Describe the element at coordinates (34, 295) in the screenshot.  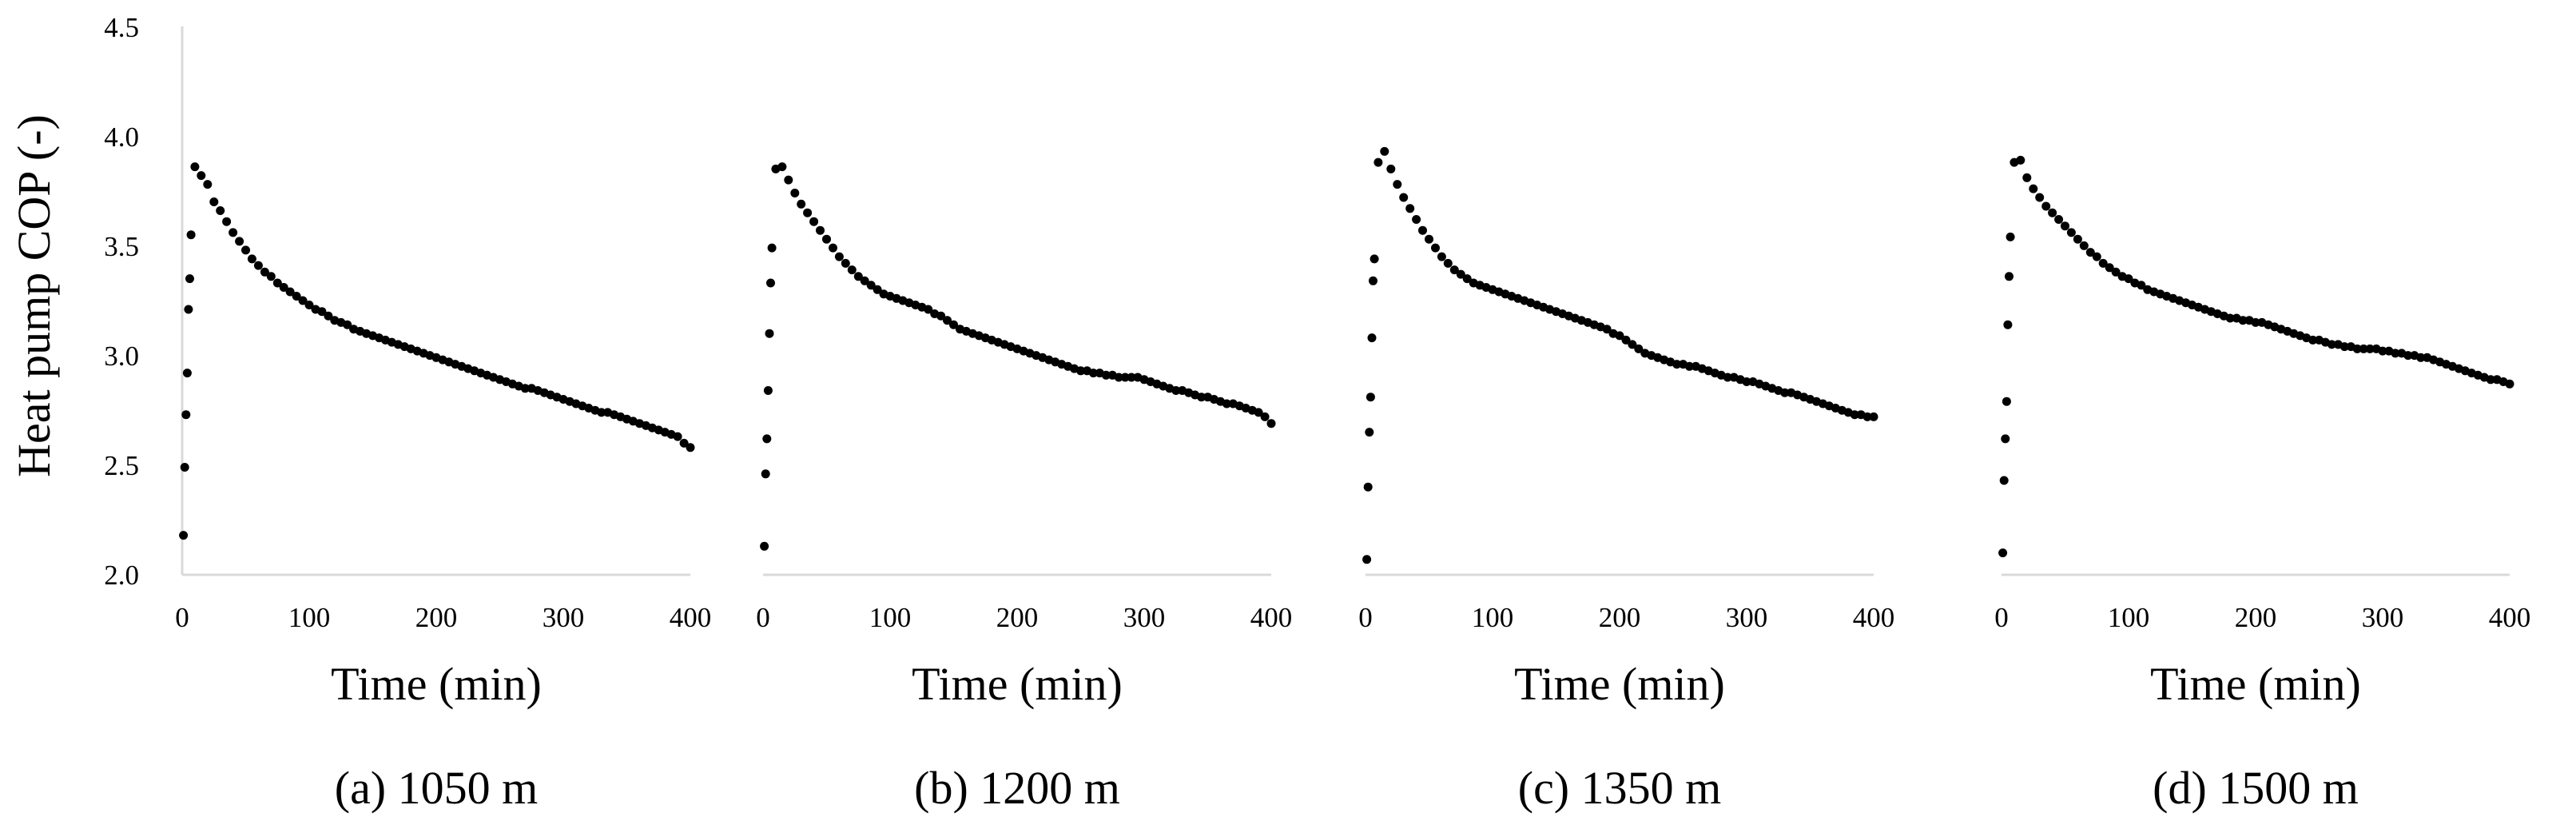
I see `y-axis-label: Heat pump COP (-)` at that location.